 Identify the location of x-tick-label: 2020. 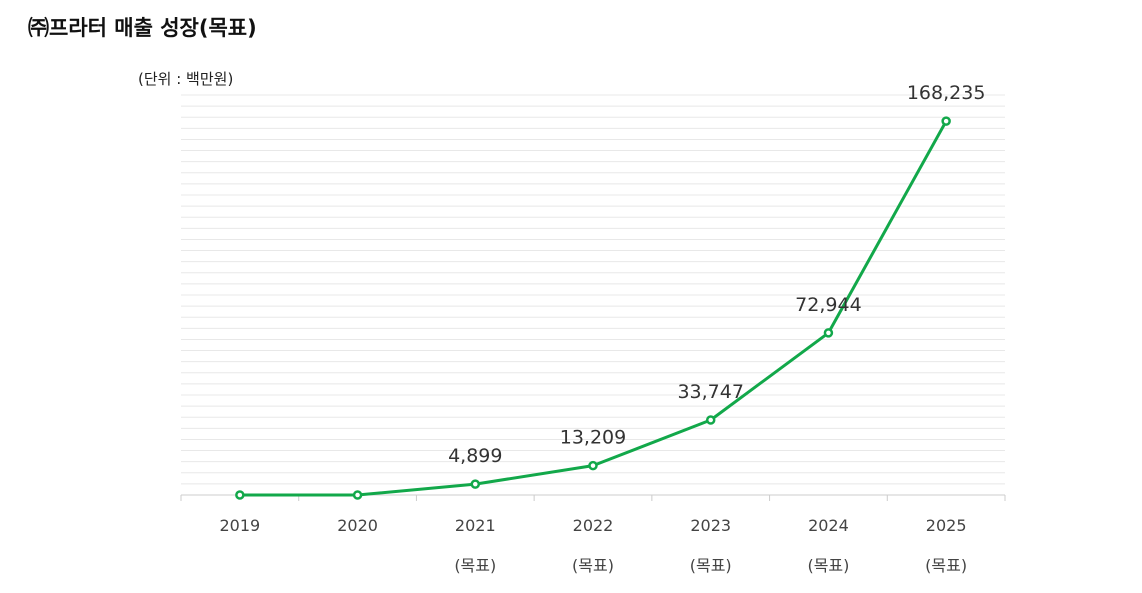
(357, 525).